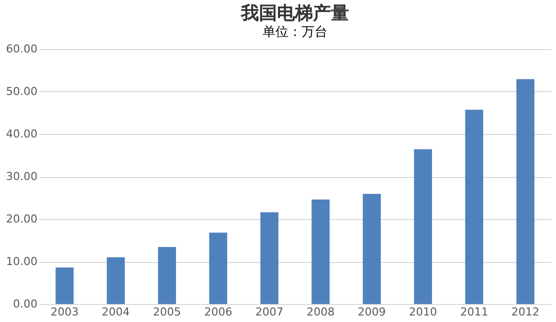 This screenshot has width=556, height=322. What do you see at coordinates (22, 49) in the screenshot?
I see `y-tick-label: 60.00` at bounding box center [22, 49].